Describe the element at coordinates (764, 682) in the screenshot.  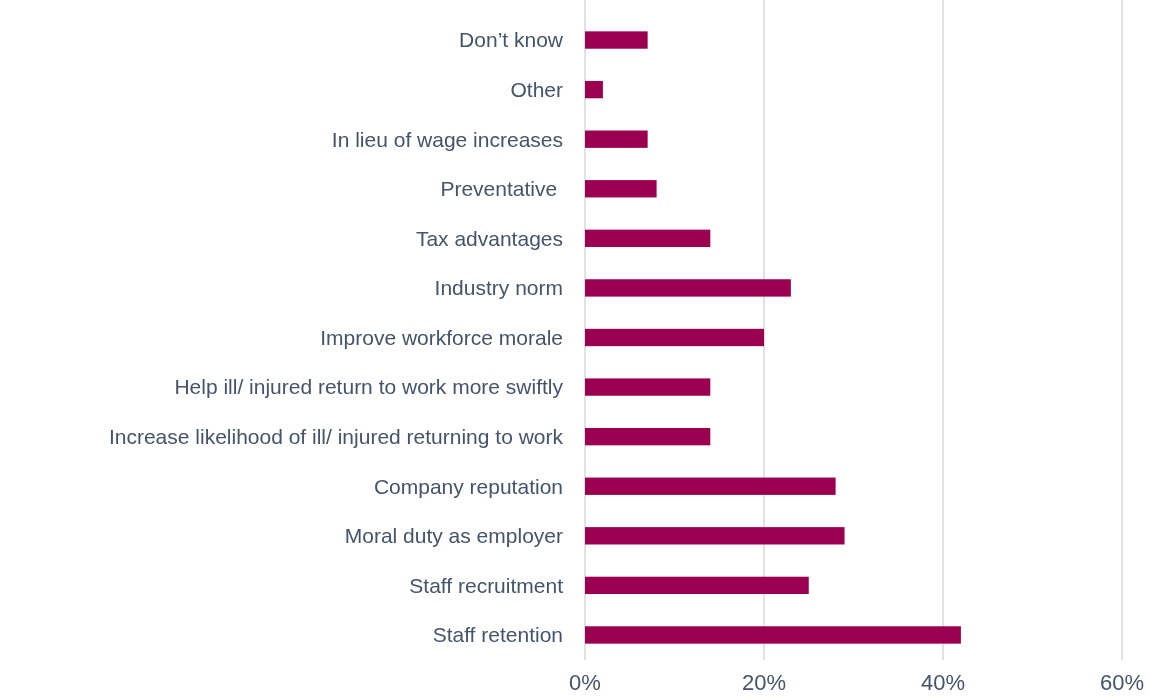
I see `x-tick-label: 20%` at that location.